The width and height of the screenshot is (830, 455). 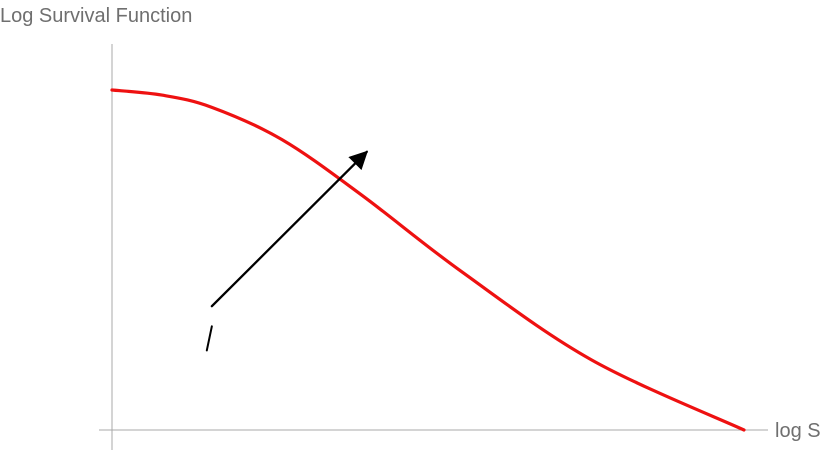 I want to click on y-axis-label: Log Survival Function, so click(x=96, y=16).